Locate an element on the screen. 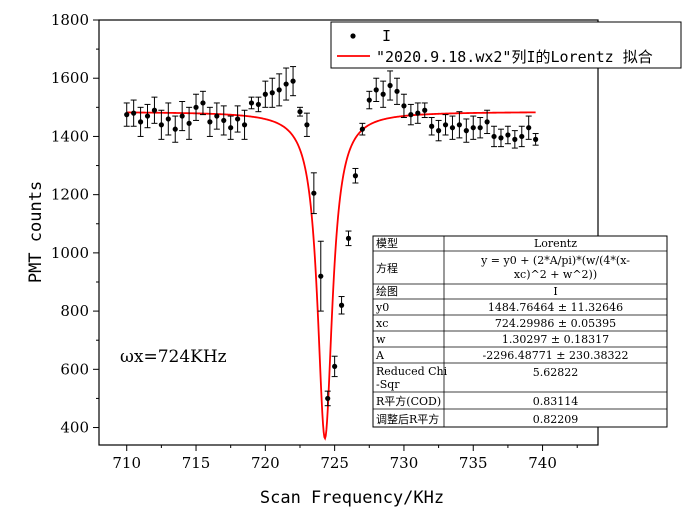  table-row: 模型 Lorentz is located at coordinates (476, 243).